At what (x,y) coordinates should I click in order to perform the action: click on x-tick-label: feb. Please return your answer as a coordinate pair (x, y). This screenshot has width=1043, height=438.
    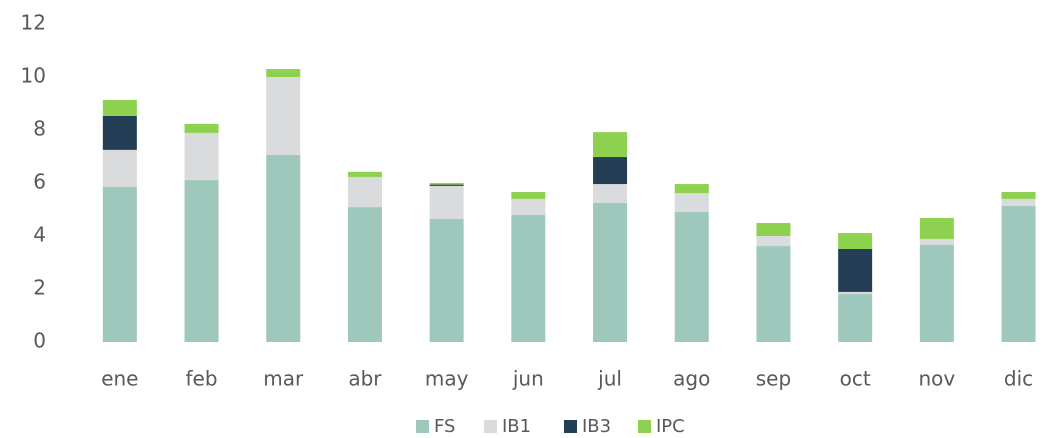
    Looking at the image, I should click on (202, 379).